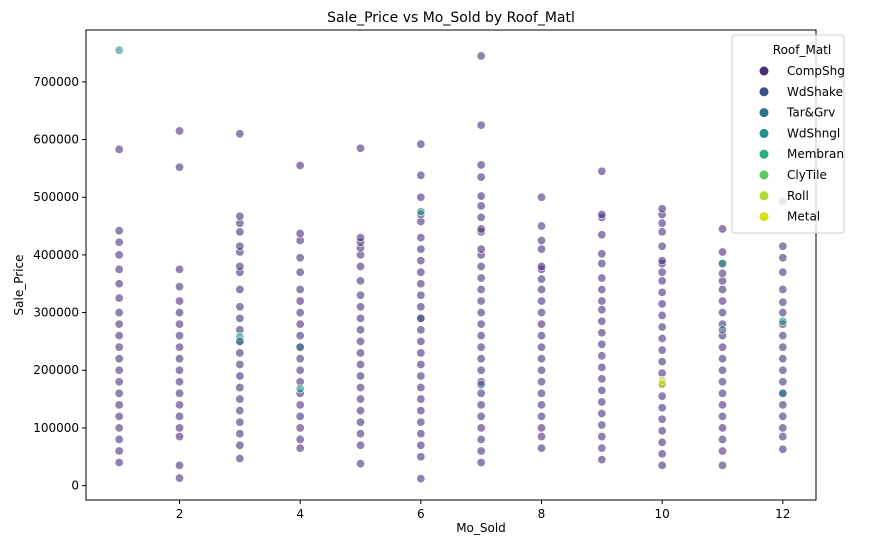  Describe the element at coordinates (788, 134) in the screenshot. I see `legend-box` at that location.